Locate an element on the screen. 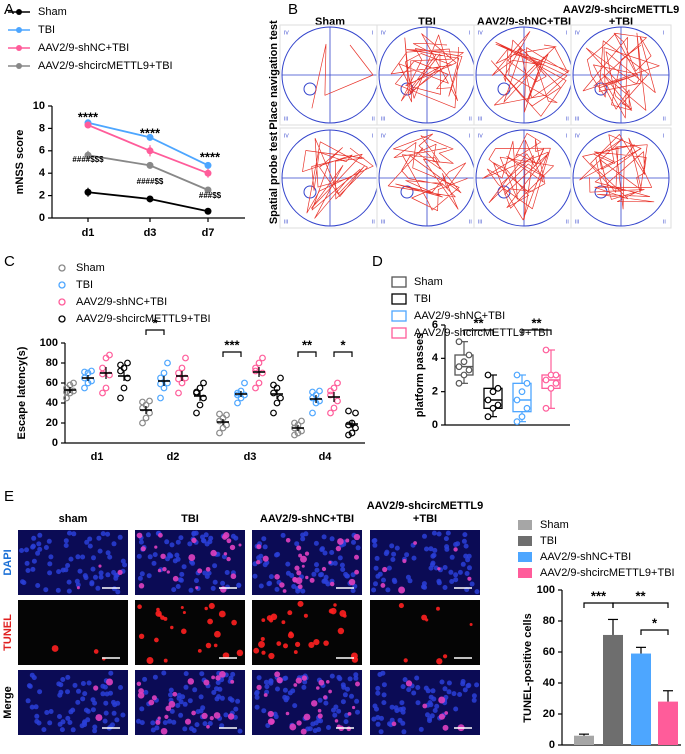  swim-track is located at coordinates (621, 75).